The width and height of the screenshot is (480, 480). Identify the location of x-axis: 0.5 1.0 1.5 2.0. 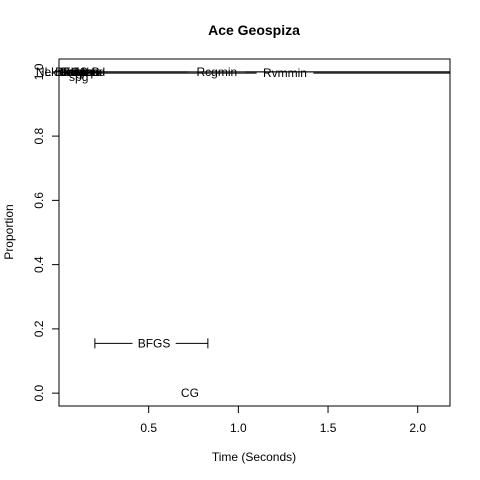
(283, 420).